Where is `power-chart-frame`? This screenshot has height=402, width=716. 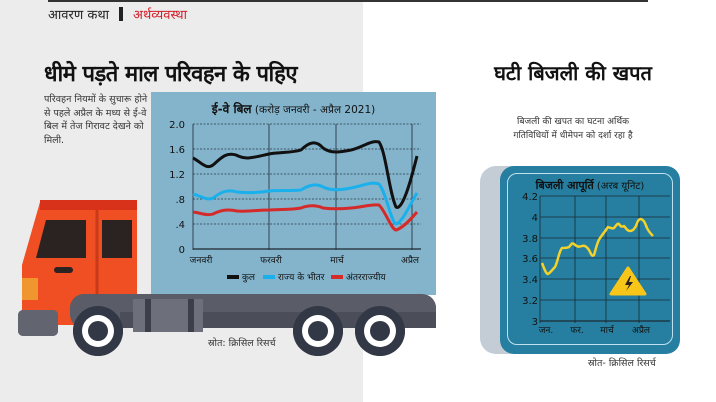
power-chart-frame is located at coordinates (590, 259).